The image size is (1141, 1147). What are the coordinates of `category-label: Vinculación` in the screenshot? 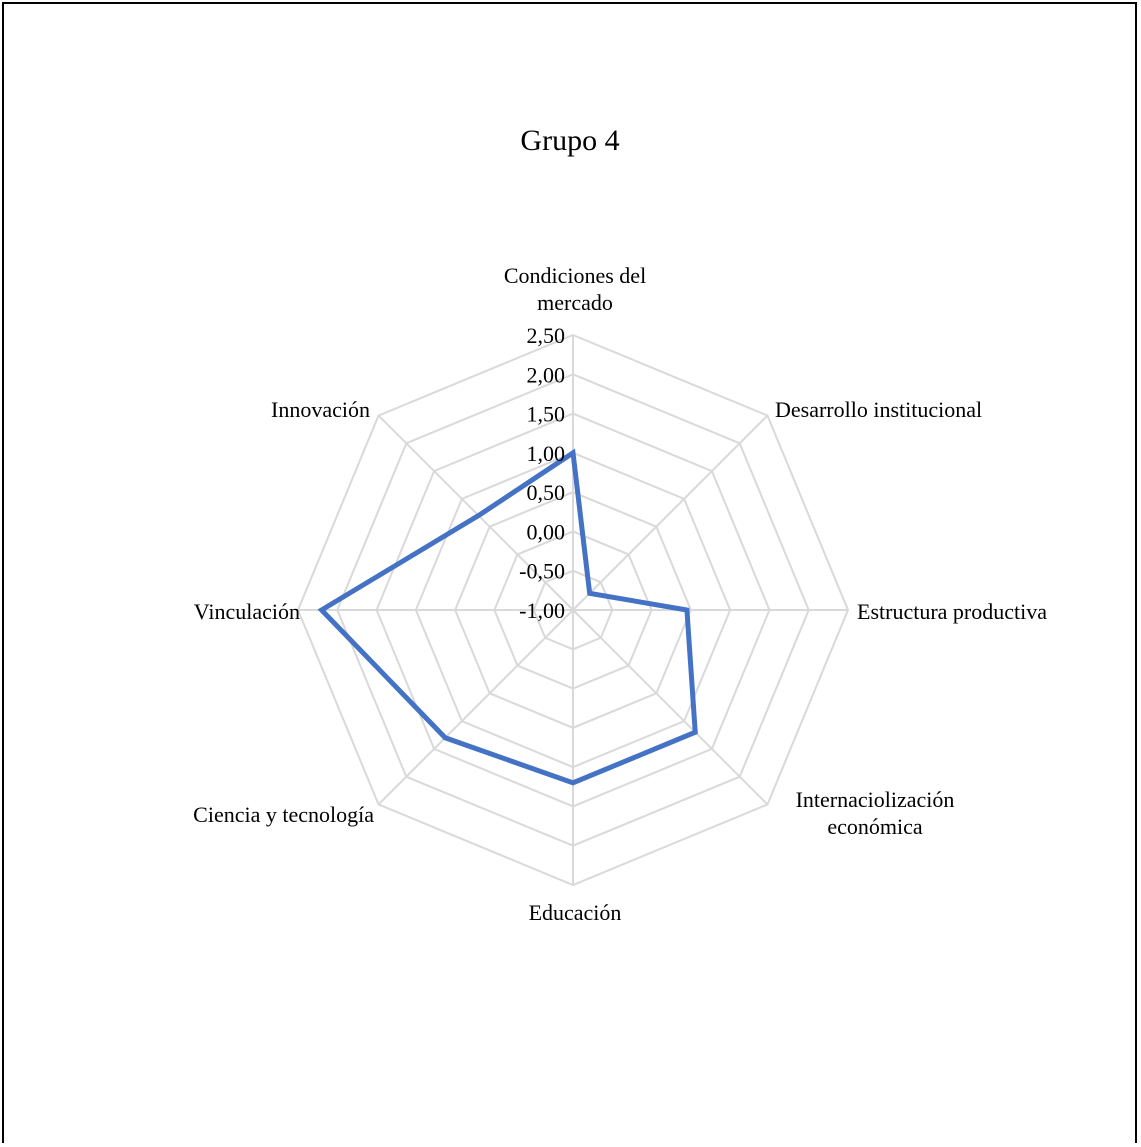 It's located at (247, 611).